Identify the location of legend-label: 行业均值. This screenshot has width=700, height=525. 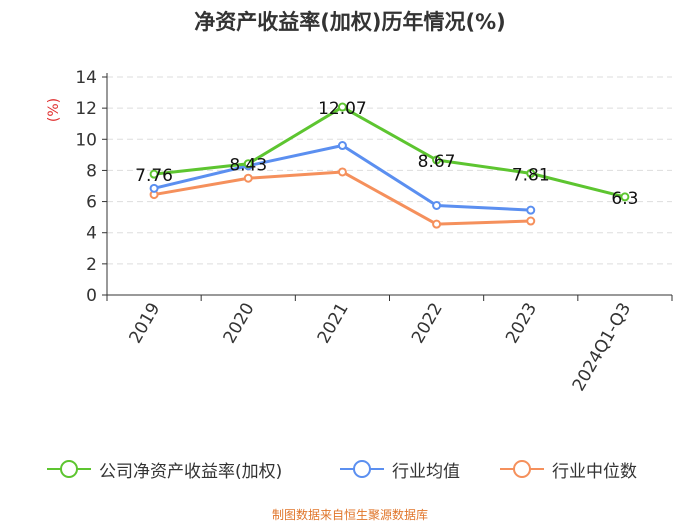
(426, 471).